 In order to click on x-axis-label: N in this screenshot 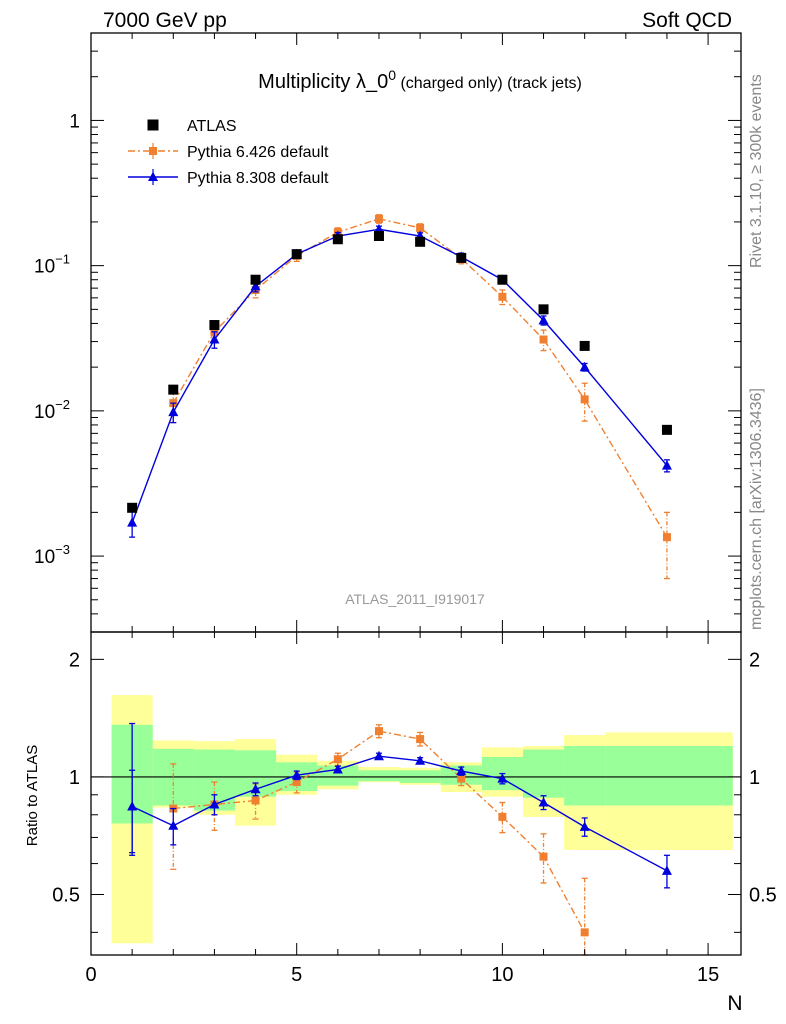, I will do `click(734, 1003)`.